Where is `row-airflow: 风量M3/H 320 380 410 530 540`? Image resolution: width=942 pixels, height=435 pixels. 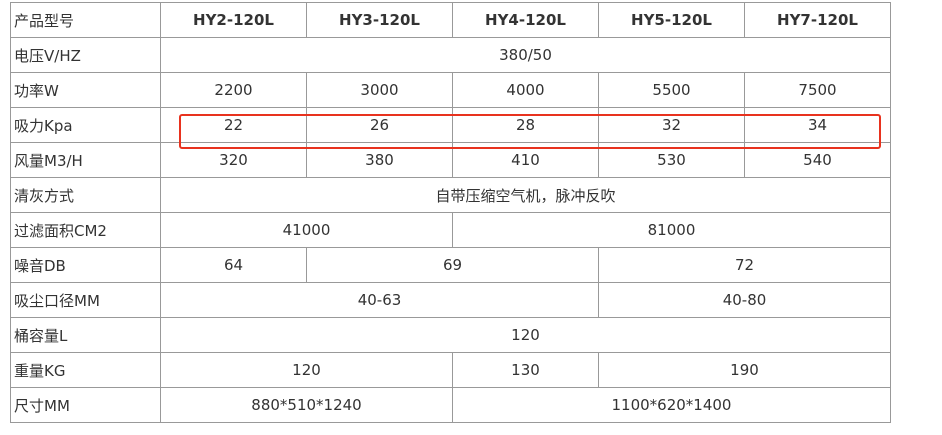 row-airflow: 风量M3/H 320 380 410 530 540 is located at coordinates (450, 160).